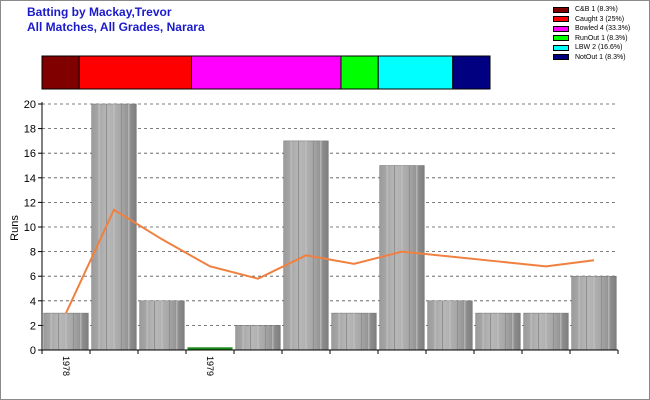 The height and width of the screenshot is (400, 650). Describe the element at coordinates (99, 12) in the screenshot. I see `title-line-1: Batting by Mackay,Trevor` at that location.